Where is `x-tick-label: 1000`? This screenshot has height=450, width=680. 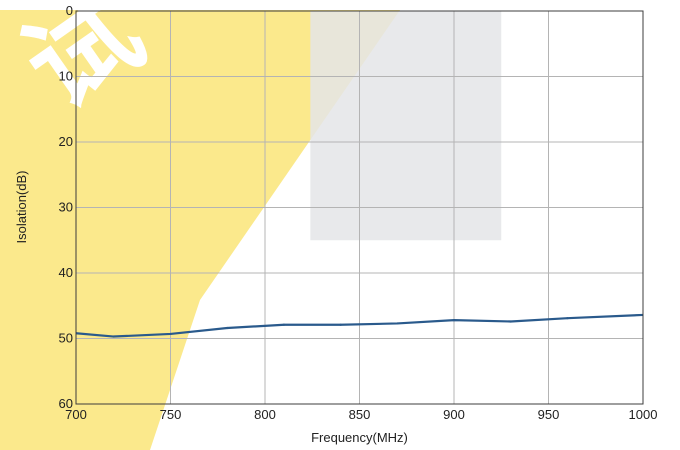
x-tick-label: 1000 is located at coordinates (643, 414).